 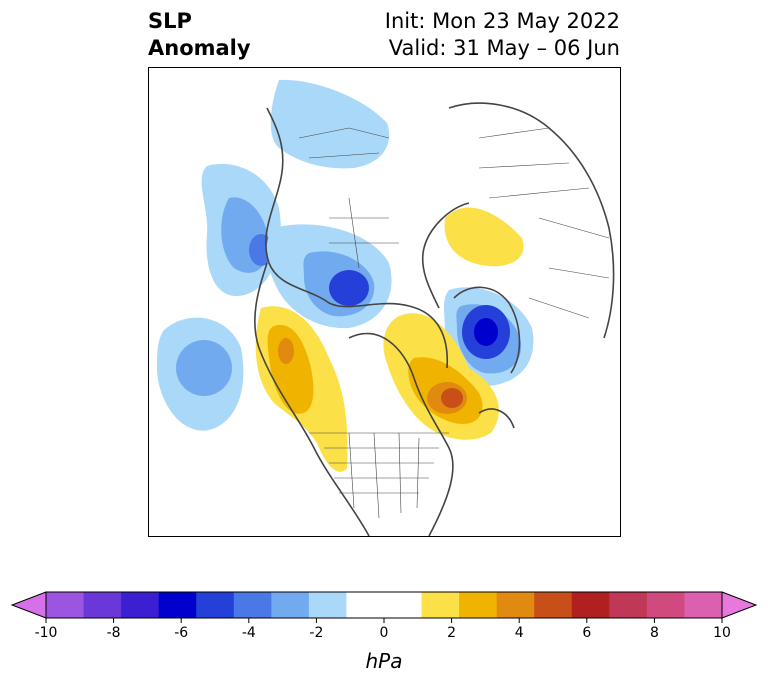 I want to click on colorbar-extend-over, so click(x=739, y=605).